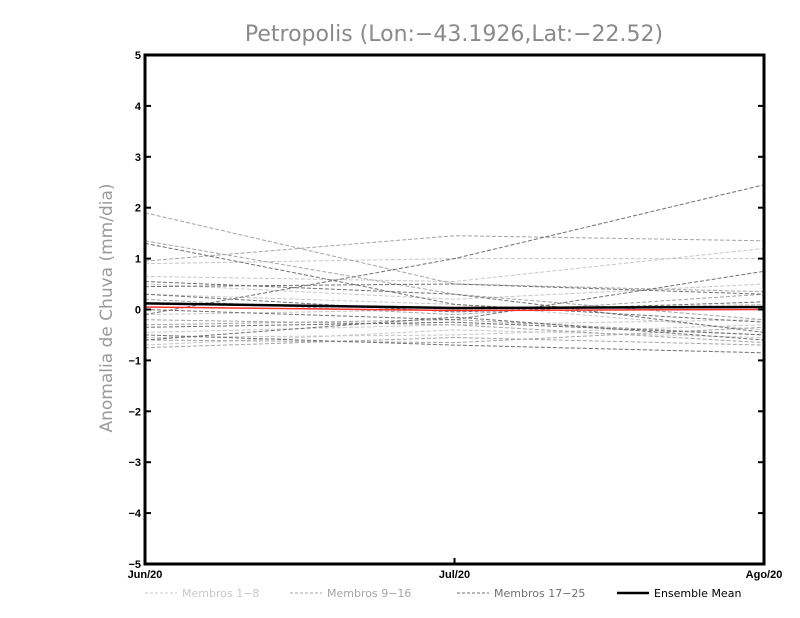  Describe the element at coordinates (138, 209) in the screenshot. I see `y-tick-label: 2` at that location.